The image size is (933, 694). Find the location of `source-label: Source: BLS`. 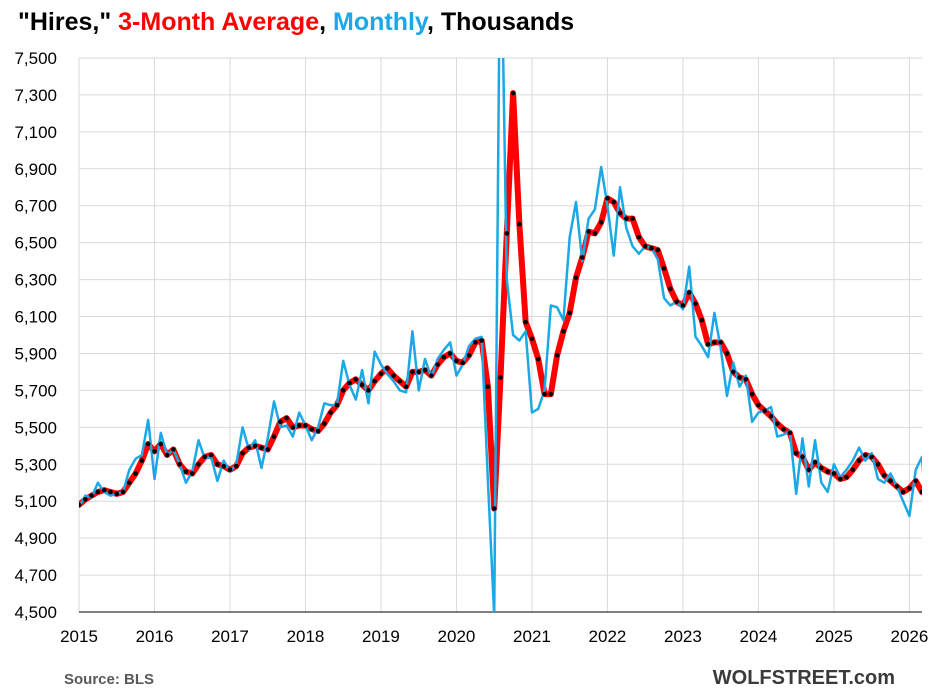

source-label: Source: BLS is located at coordinates (109, 679).